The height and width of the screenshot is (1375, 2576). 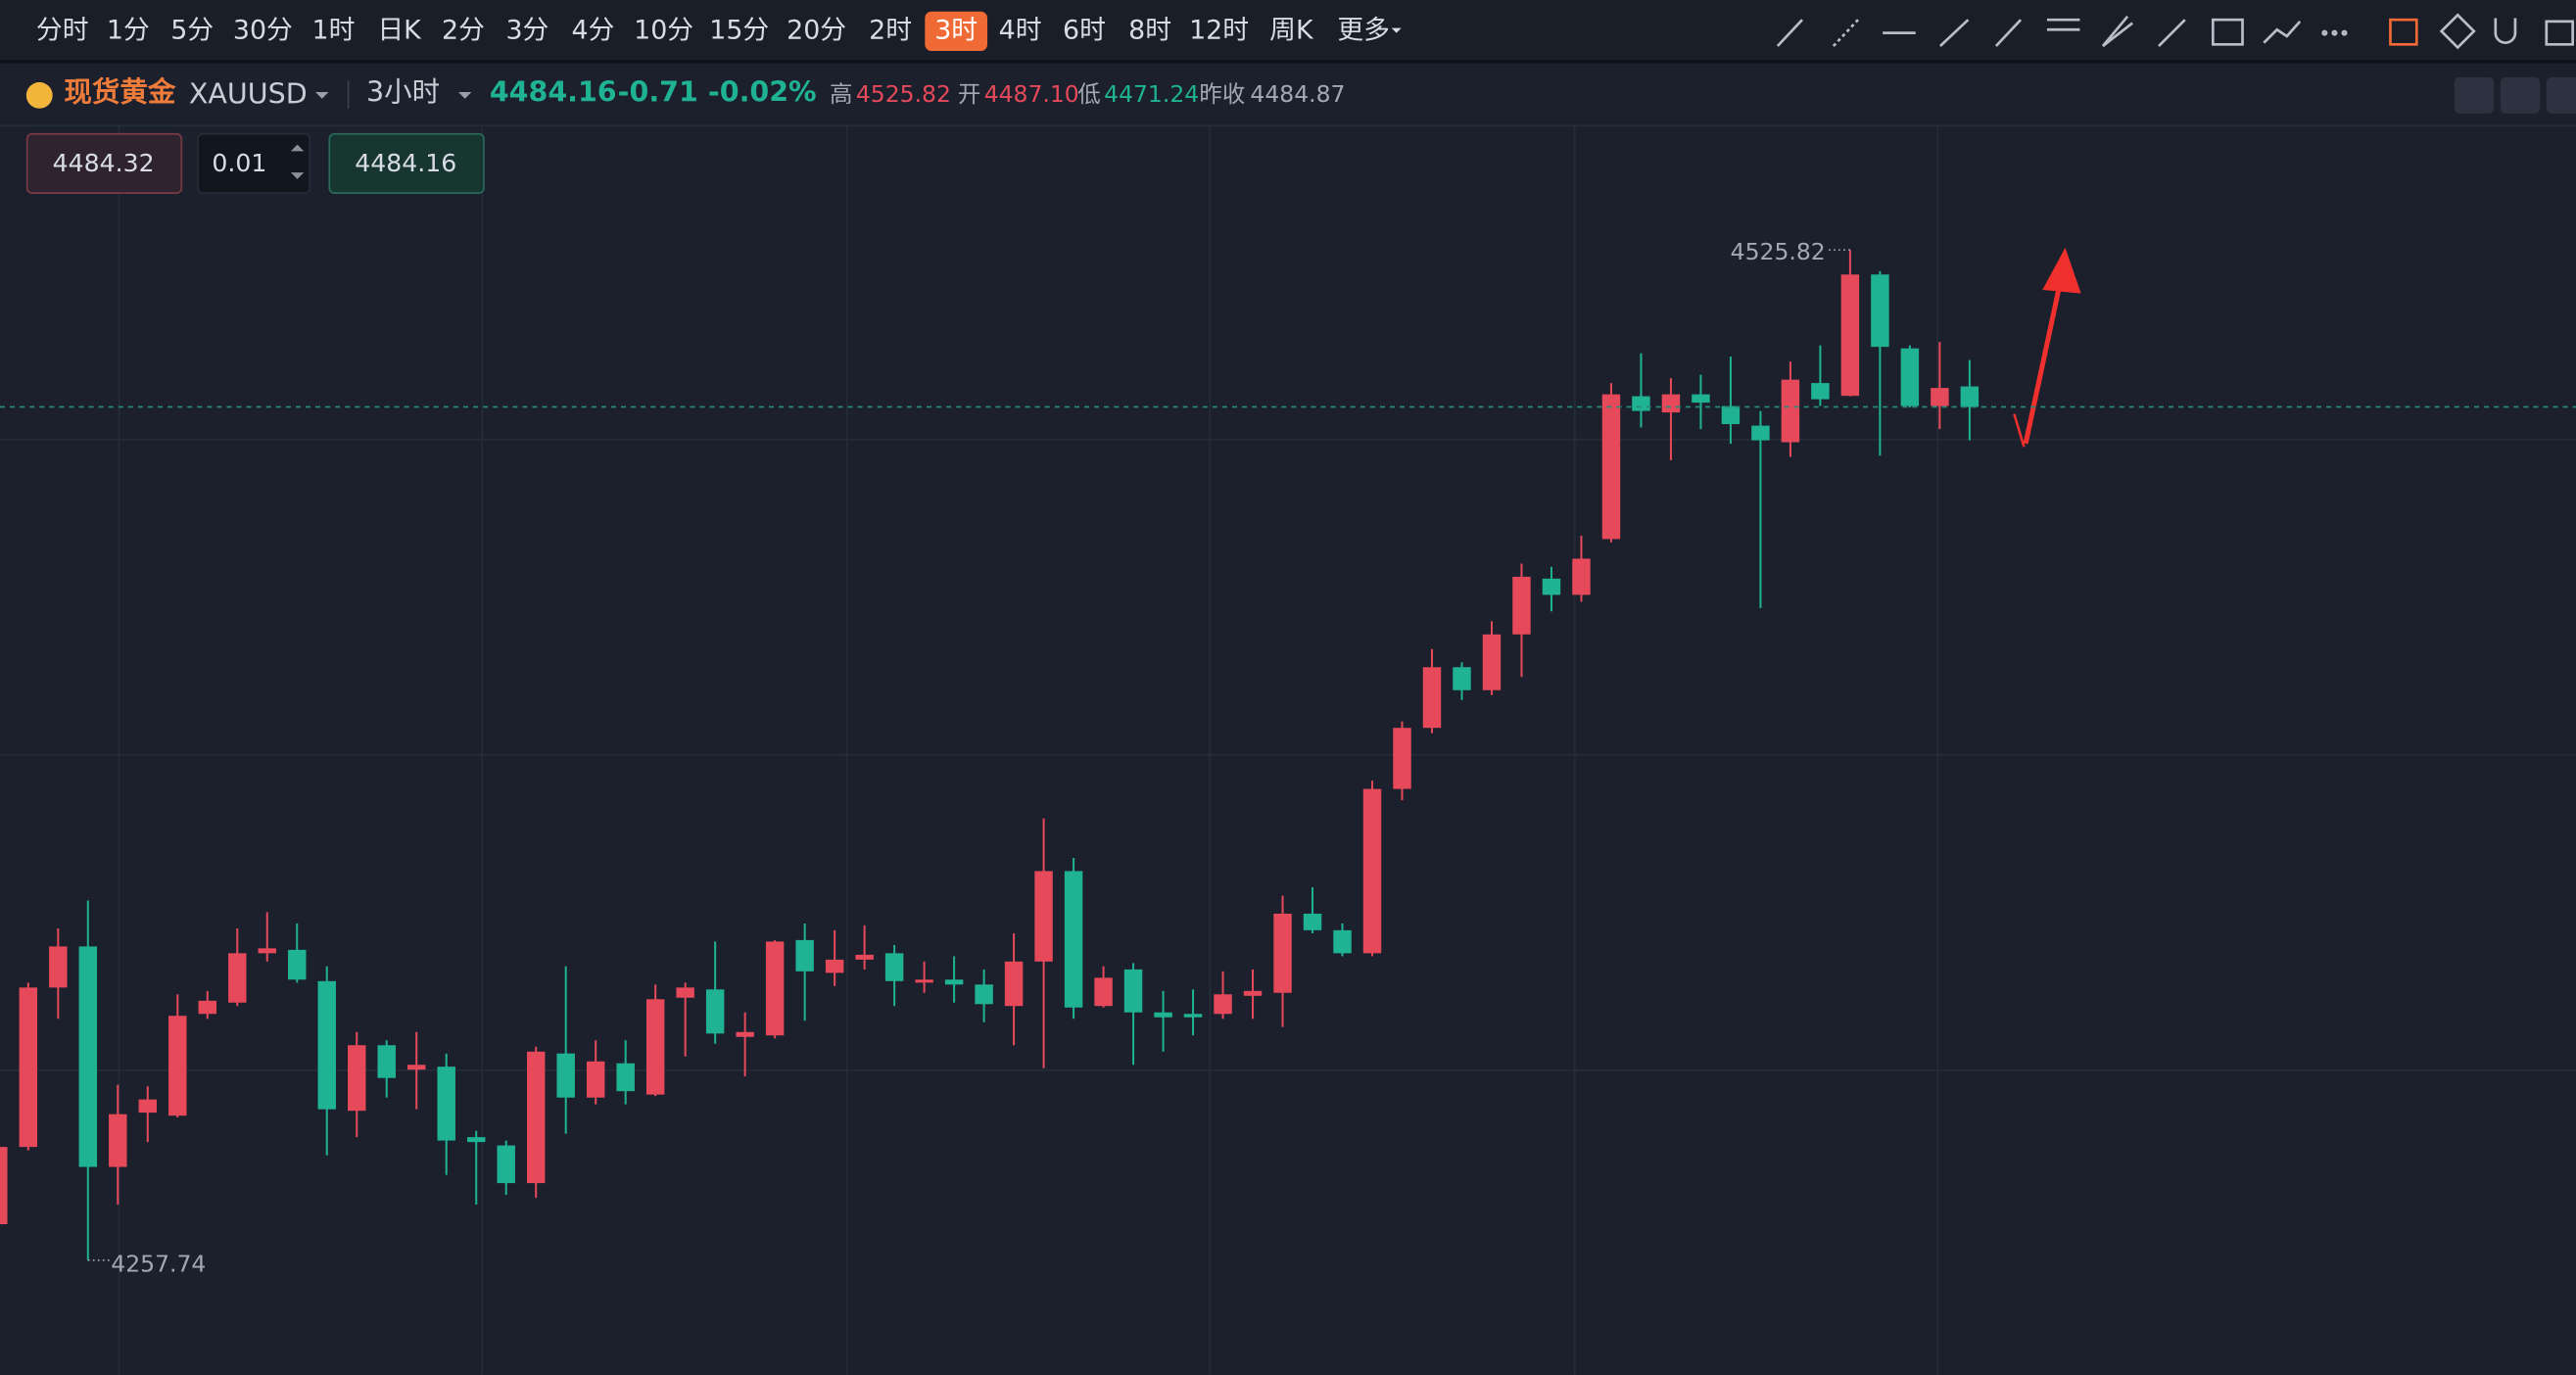 What do you see at coordinates (239, 163) in the screenshot?
I see `lots-value: 0.01` at bounding box center [239, 163].